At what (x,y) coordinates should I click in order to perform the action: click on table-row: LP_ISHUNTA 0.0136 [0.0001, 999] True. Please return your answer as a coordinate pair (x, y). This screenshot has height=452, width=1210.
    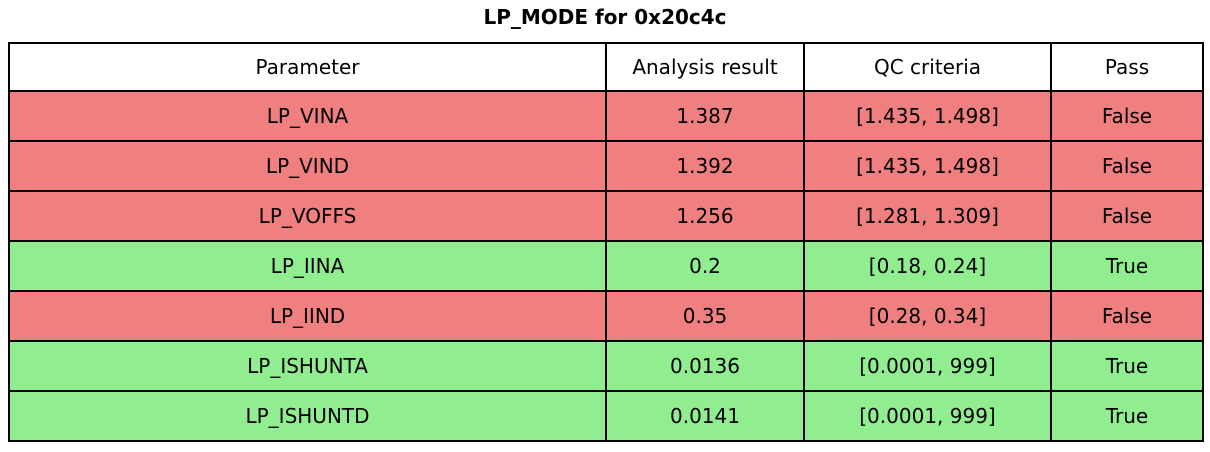
    Looking at the image, I should click on (606, 366).